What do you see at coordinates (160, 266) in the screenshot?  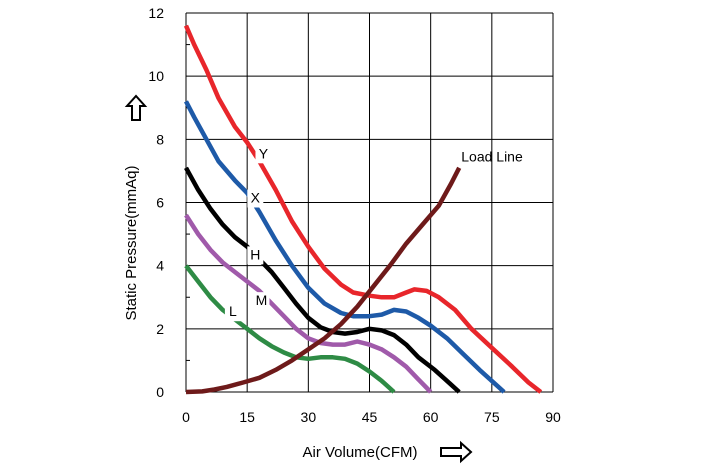 I see `y-tick-label: 4` at bounding box center [160, 266].